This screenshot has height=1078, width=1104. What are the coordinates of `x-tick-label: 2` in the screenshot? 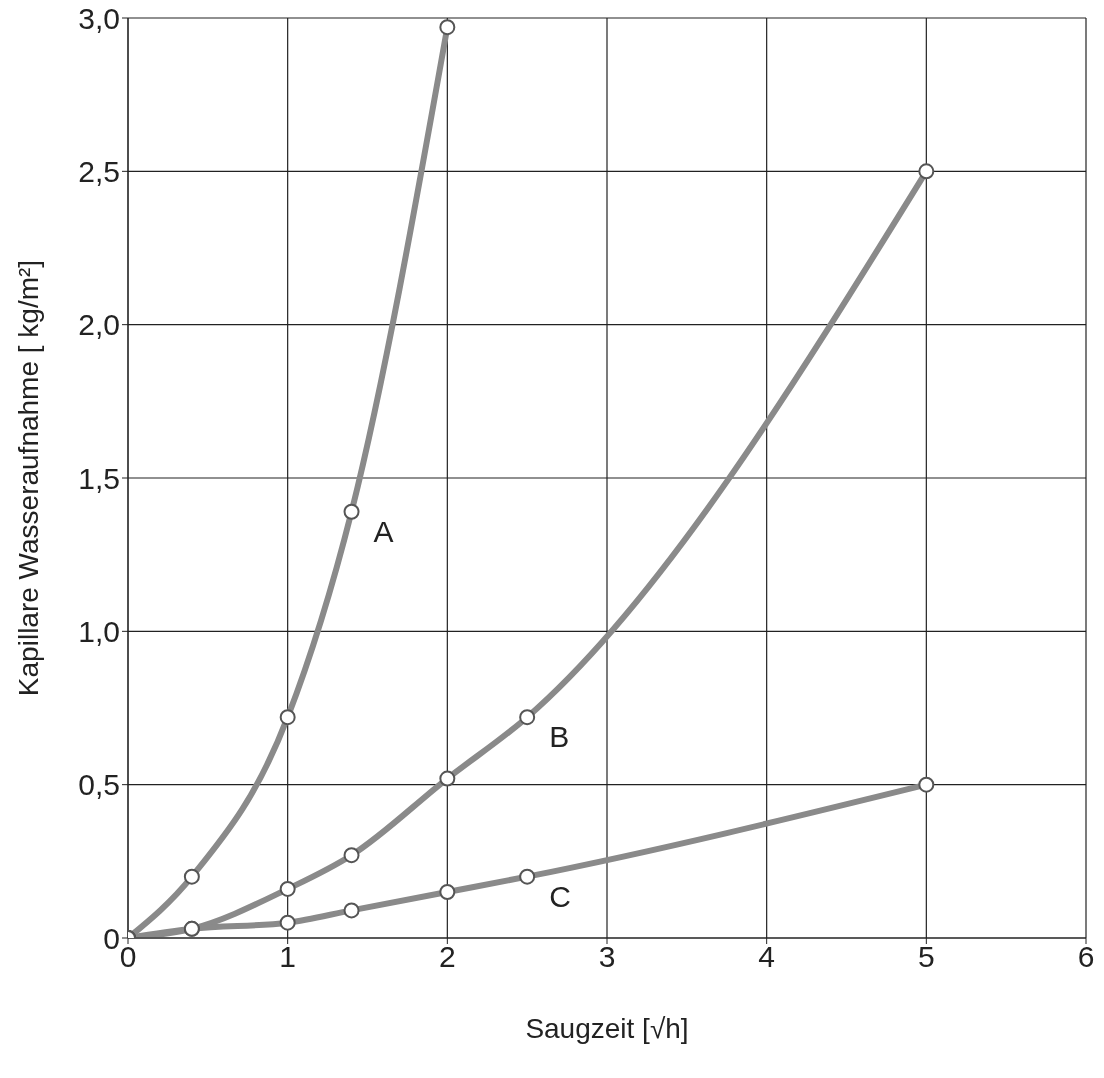 It's located at (447, 957).